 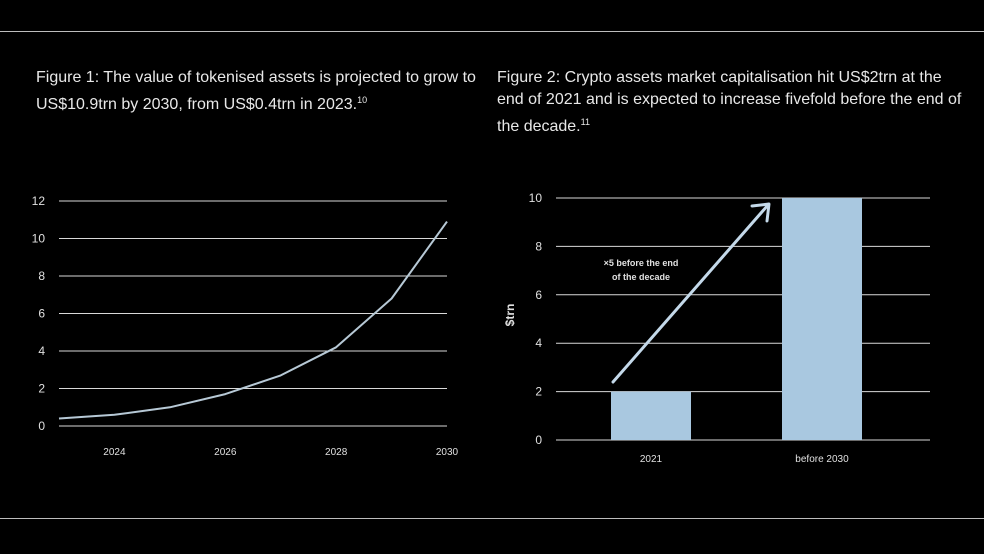 I want to click on annotation-line-1: ×5 before the end, so click(x=641, y=263).